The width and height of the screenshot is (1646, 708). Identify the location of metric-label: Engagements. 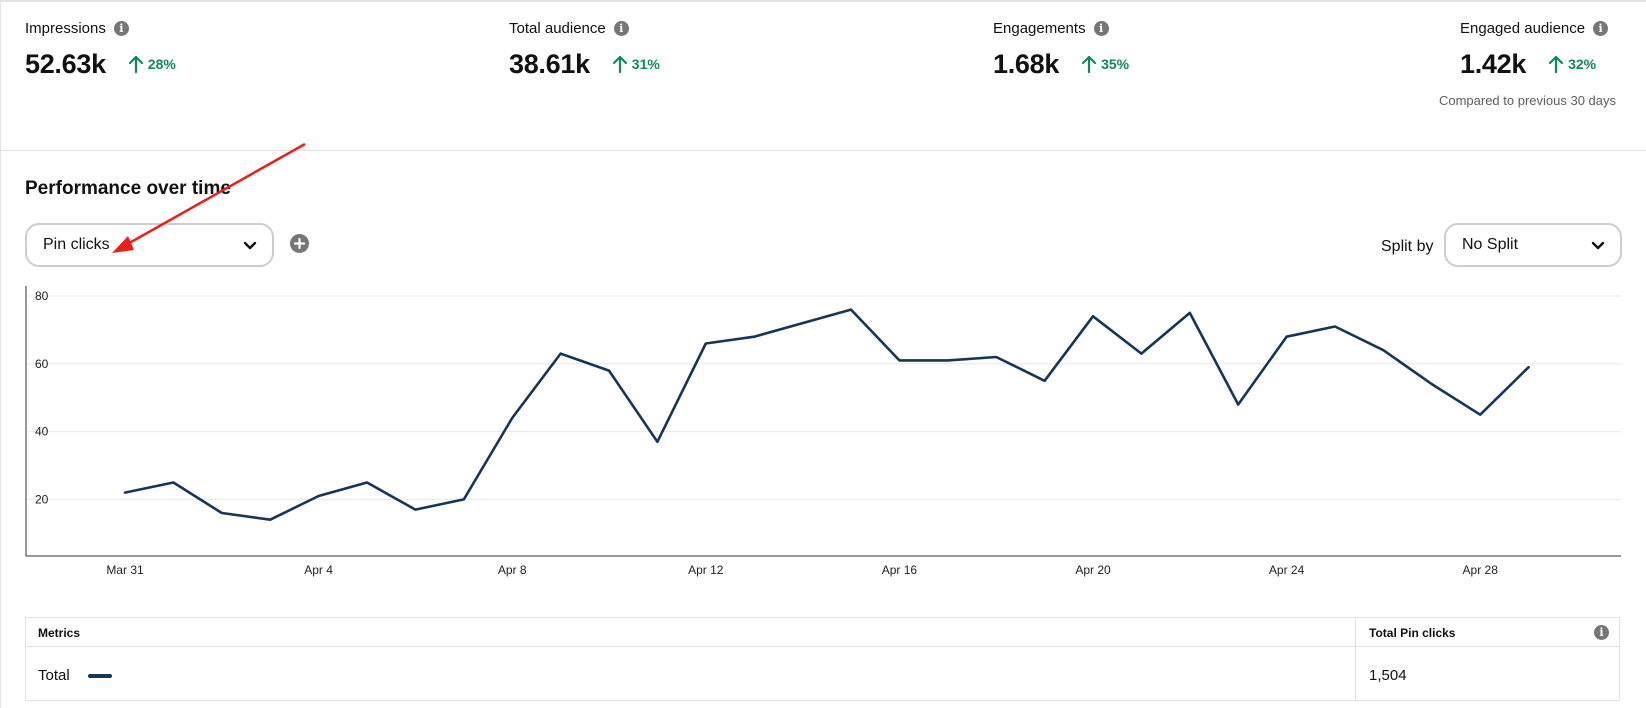
(1039, 28).